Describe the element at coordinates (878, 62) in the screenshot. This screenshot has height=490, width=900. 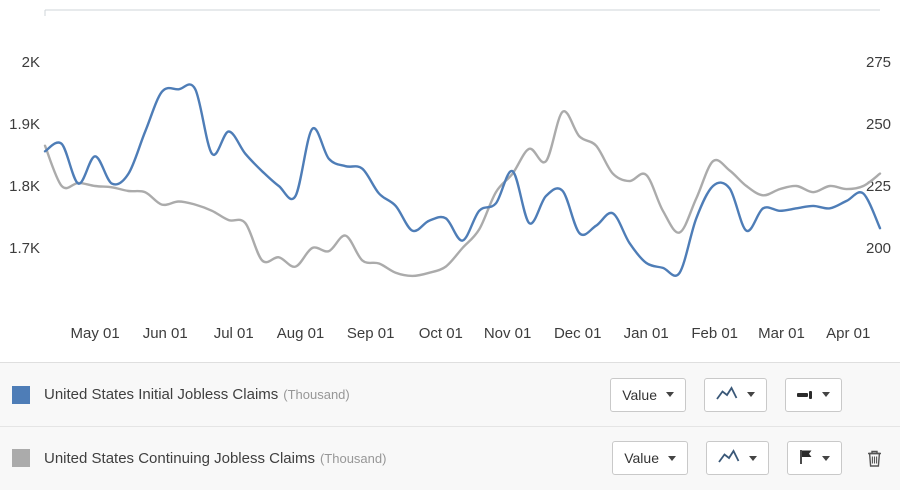
I see `right-axis-tick-label: 275` at that location.